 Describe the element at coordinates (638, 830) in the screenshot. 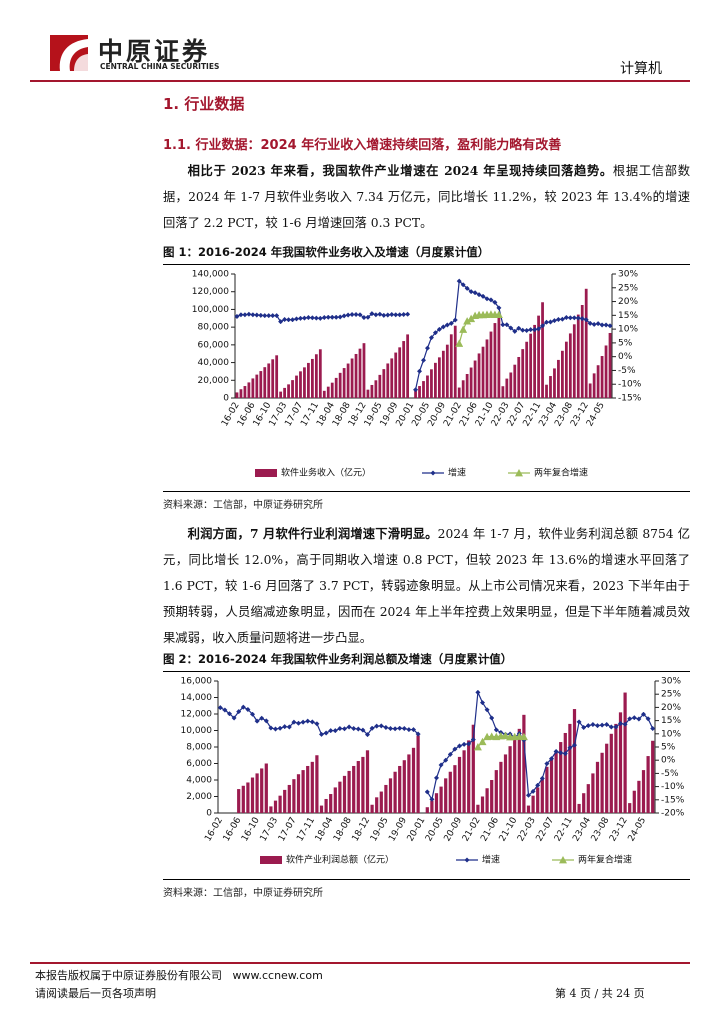

I see `x-tick-label: 24-05` at that location.